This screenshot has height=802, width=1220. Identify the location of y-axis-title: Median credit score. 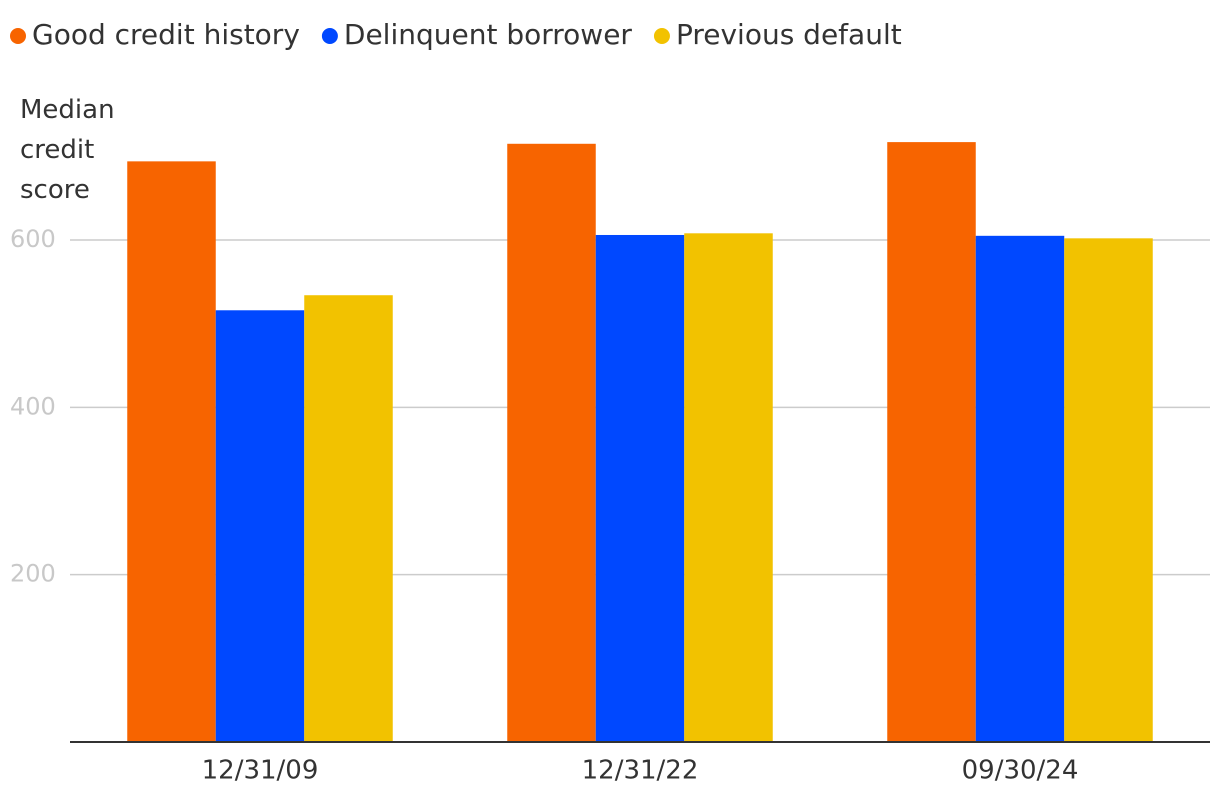
(67, 150).